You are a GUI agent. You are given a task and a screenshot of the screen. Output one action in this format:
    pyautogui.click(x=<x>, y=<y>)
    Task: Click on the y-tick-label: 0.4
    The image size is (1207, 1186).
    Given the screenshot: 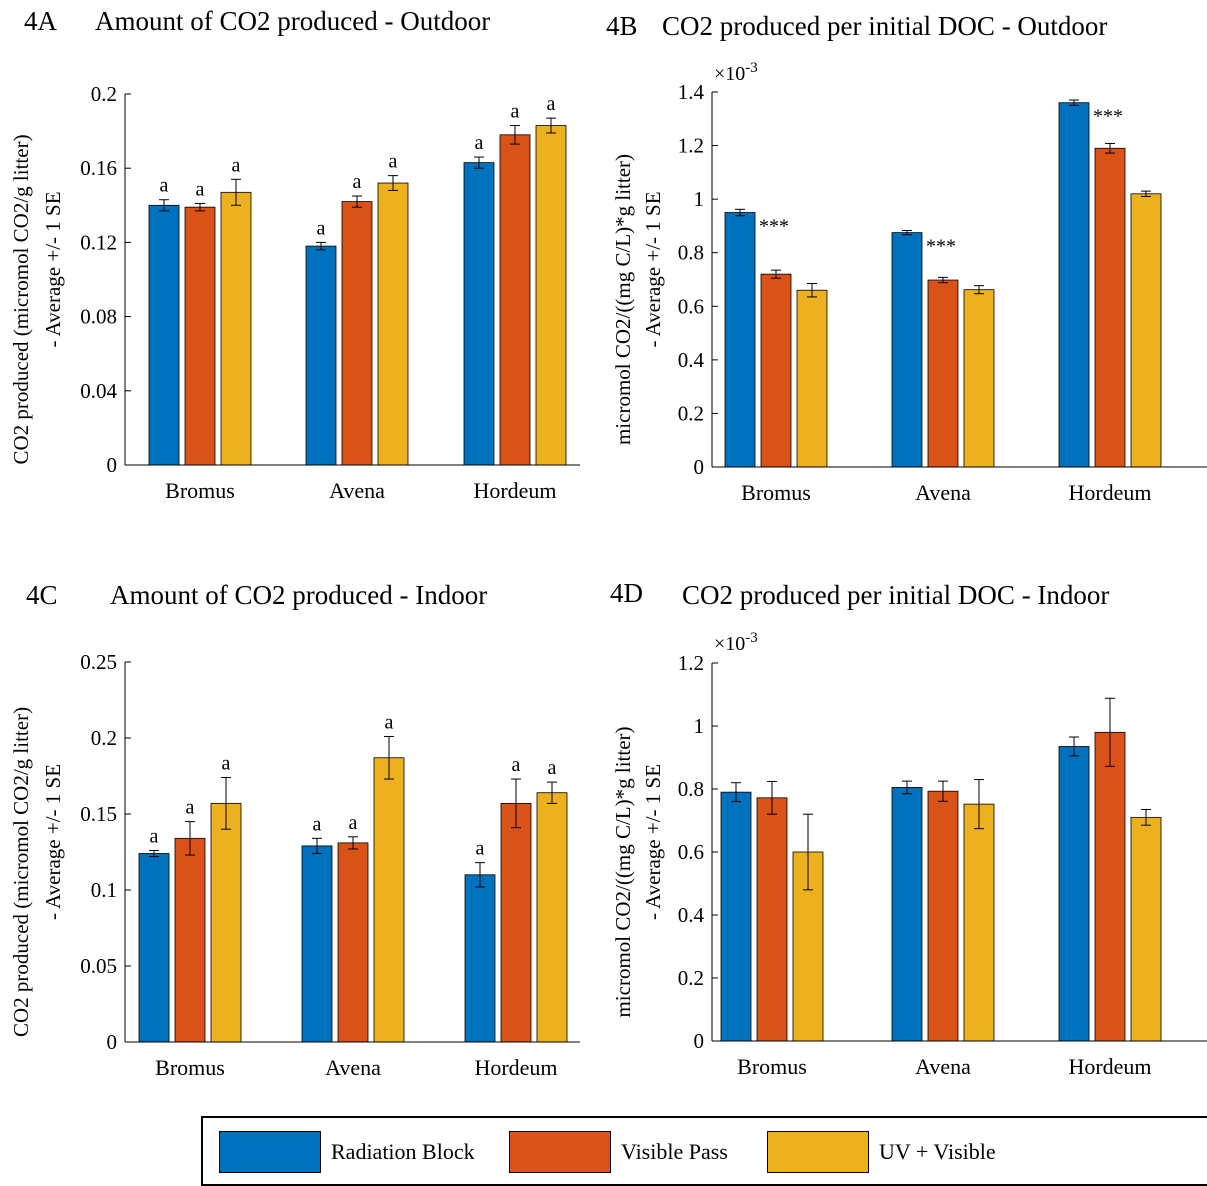 What is the action you would take?
    pyautogui.click(x=691, y=360)
    